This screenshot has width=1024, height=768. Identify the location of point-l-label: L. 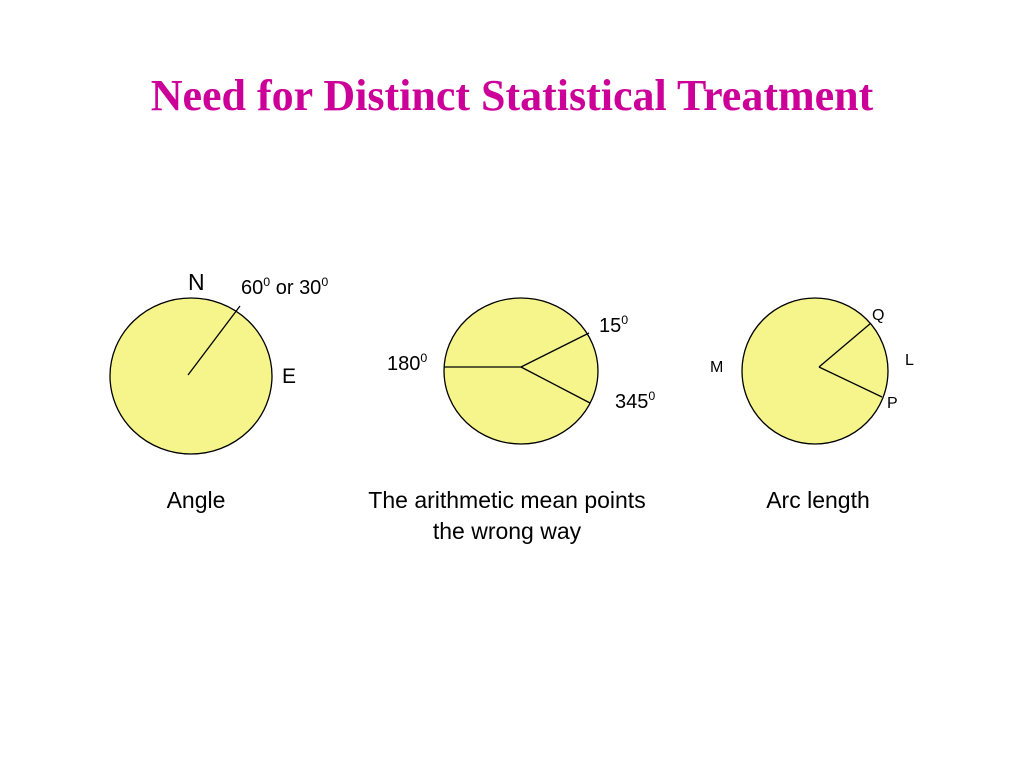
(909, 360).